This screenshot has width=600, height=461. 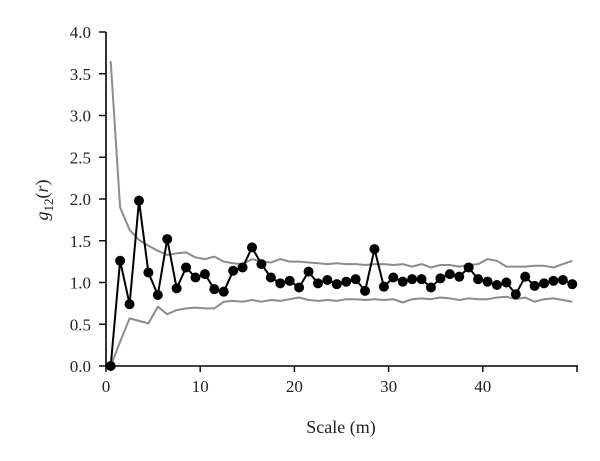 What do you see at coordinates (48, 205) in the screenshot?
I see `y-axis-title-sub: 12` at bounding box center [48, 205].